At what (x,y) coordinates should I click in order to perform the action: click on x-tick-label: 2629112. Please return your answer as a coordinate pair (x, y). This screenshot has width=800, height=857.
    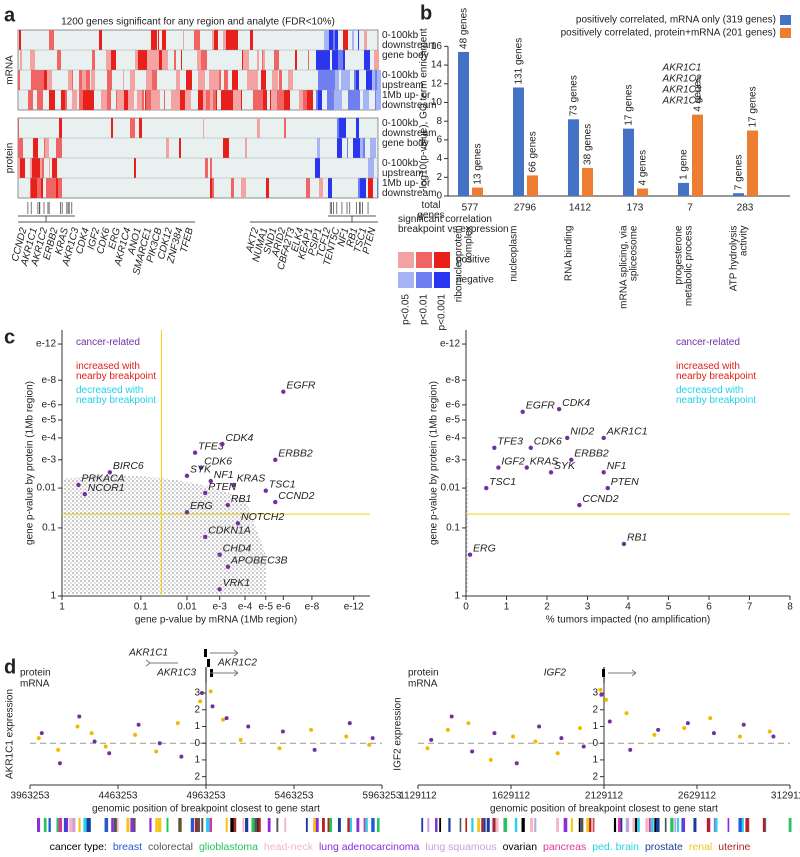
    Looking at the image, I should click on (697, 796).